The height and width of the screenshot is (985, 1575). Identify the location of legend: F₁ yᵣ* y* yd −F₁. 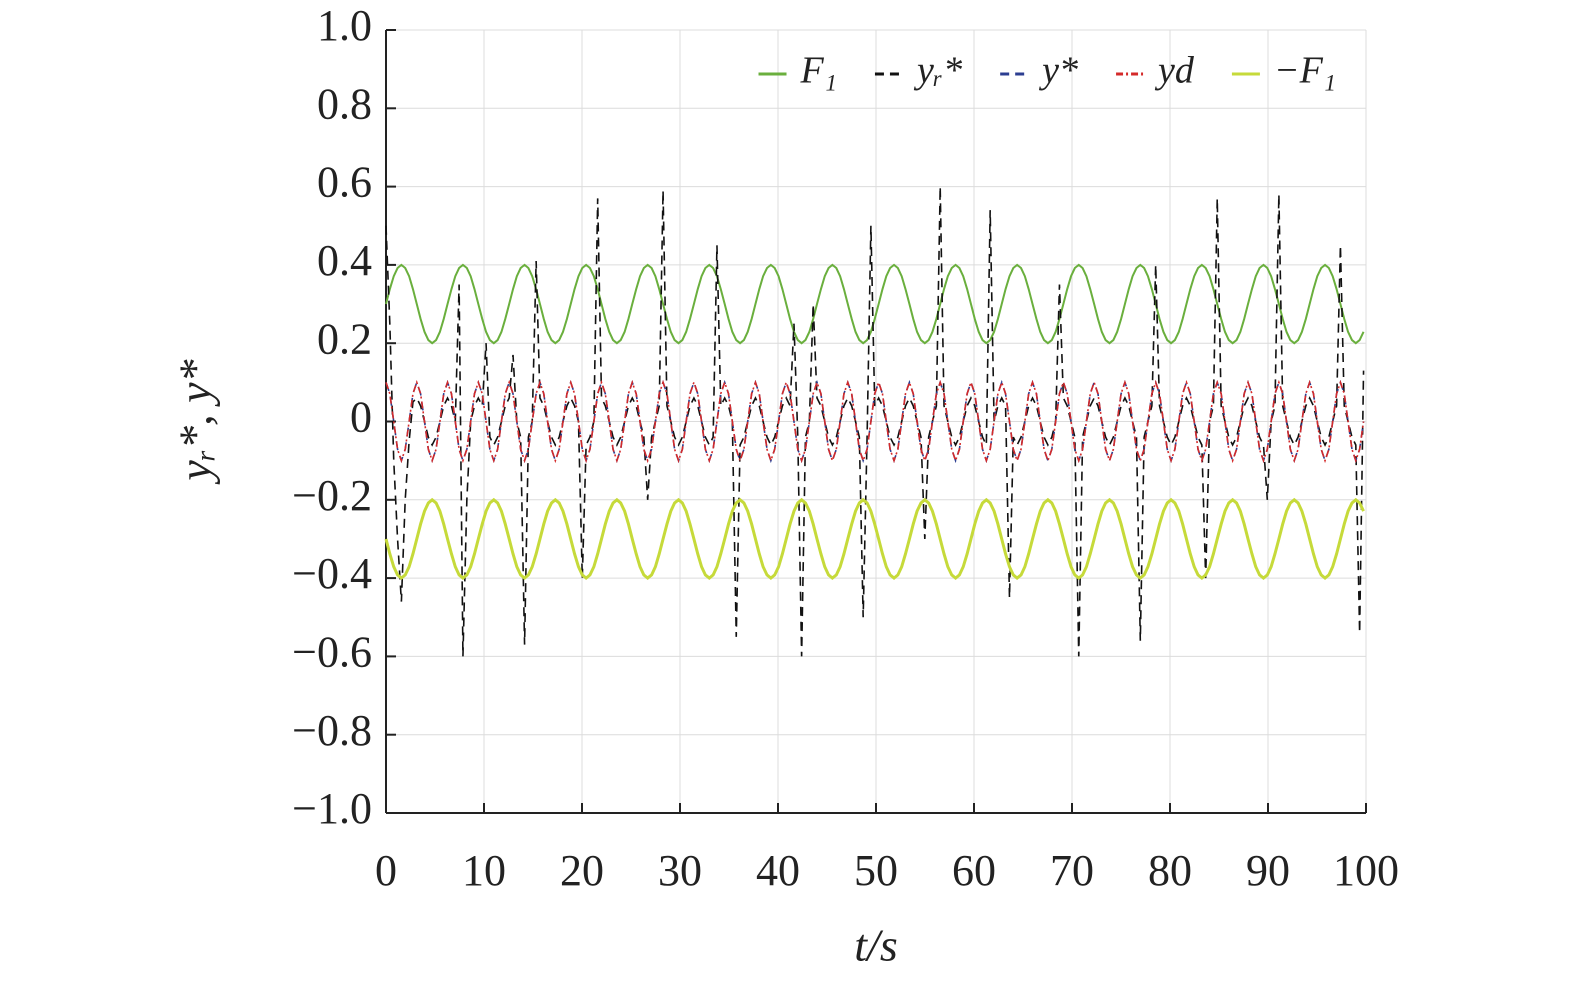
(1047, 71).